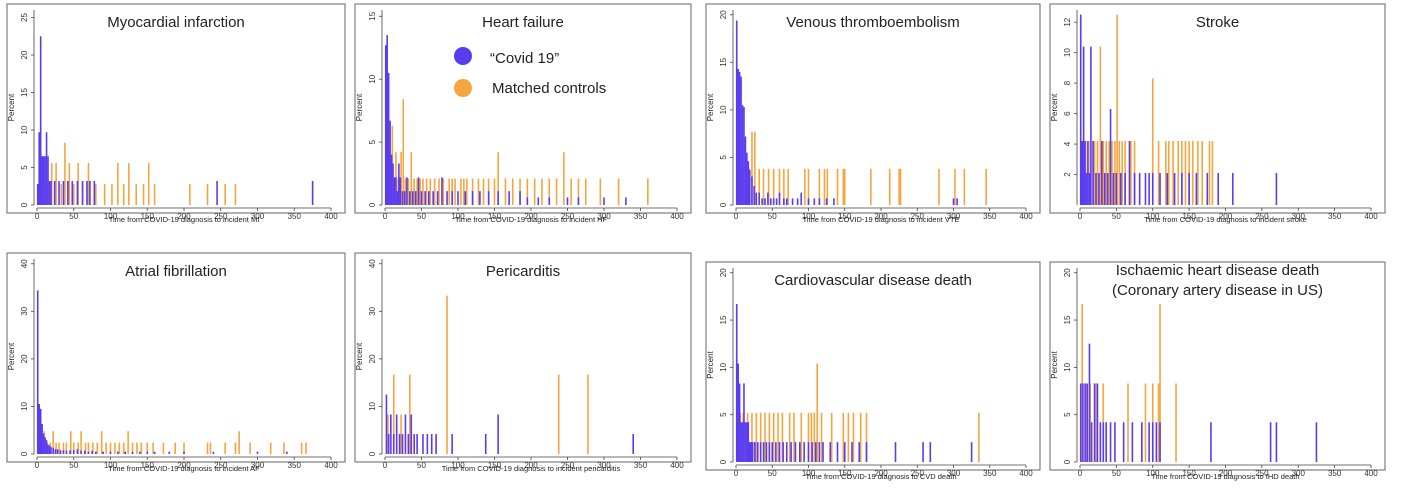 The height and width of the screenshot is (495, 1401). Describe the element at coordinates (1067, 82) in the screenshot. I see `y-tick-label: 8` at that location.